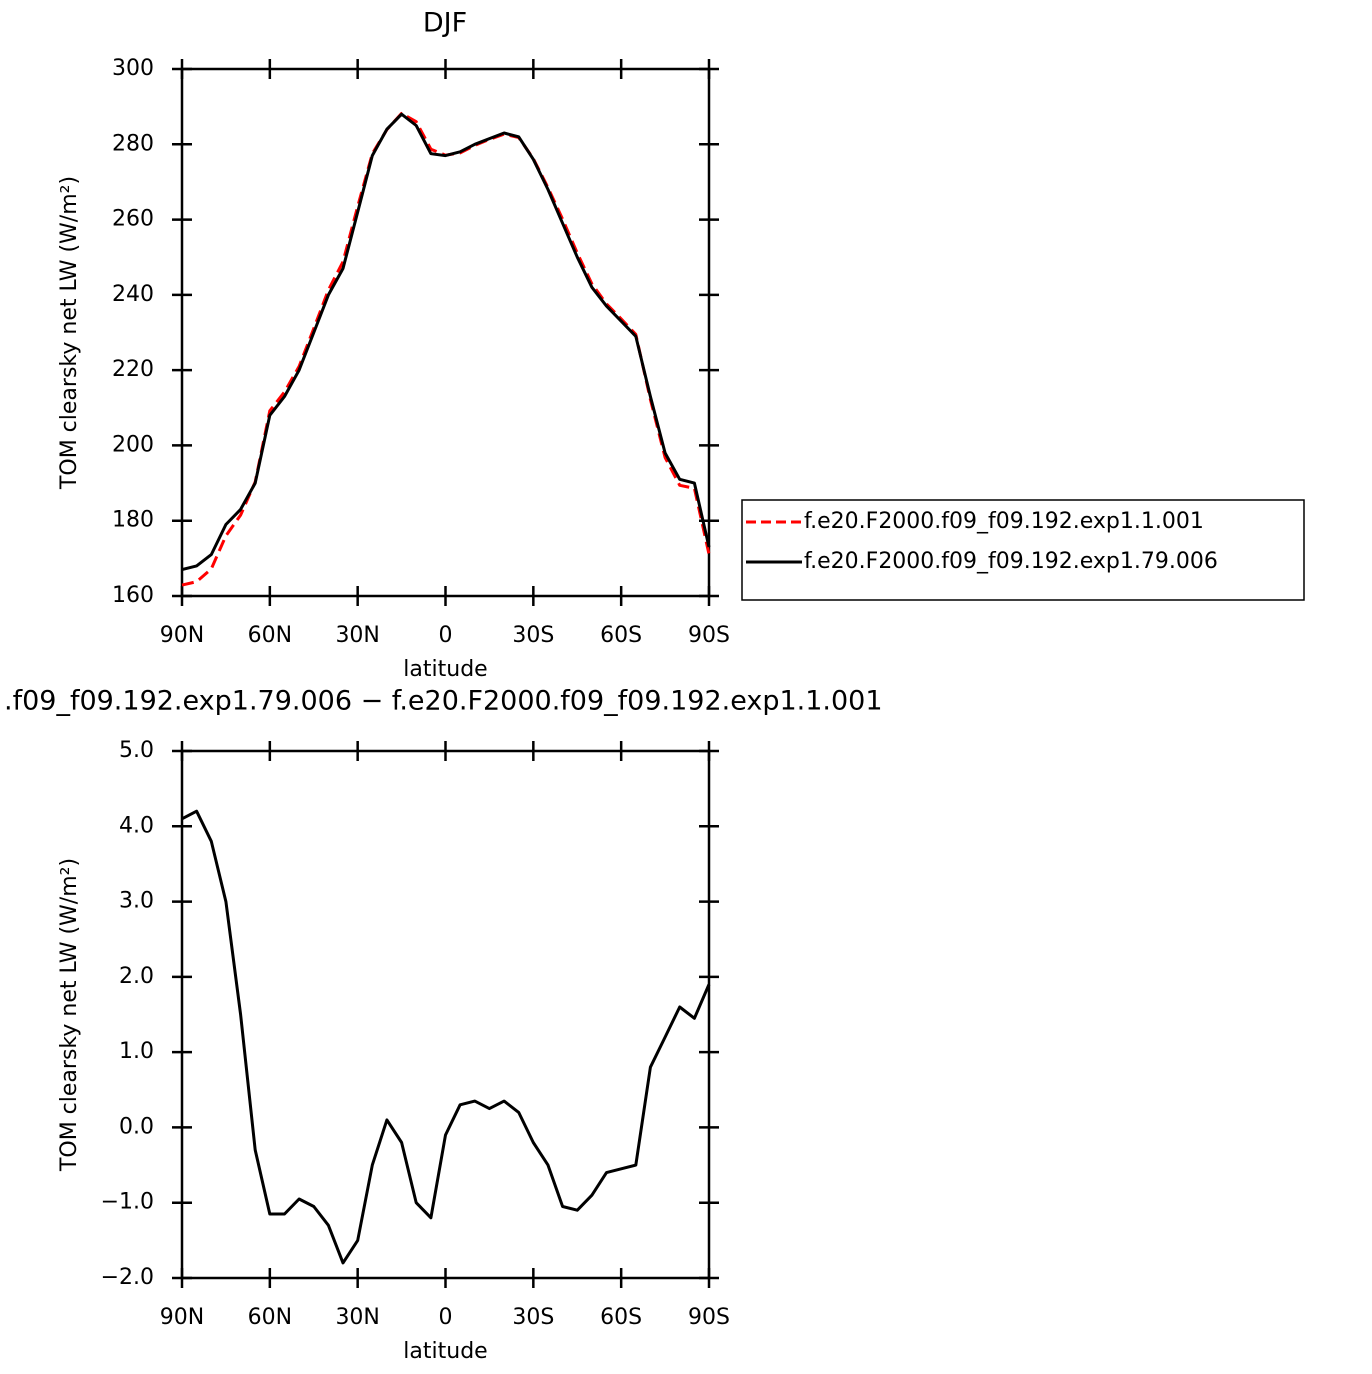 The image size is (1372, 1374). Describe the element at coordinates (136, 901) in the screenshot. I see `y-tick-label: 3.0` at that location.